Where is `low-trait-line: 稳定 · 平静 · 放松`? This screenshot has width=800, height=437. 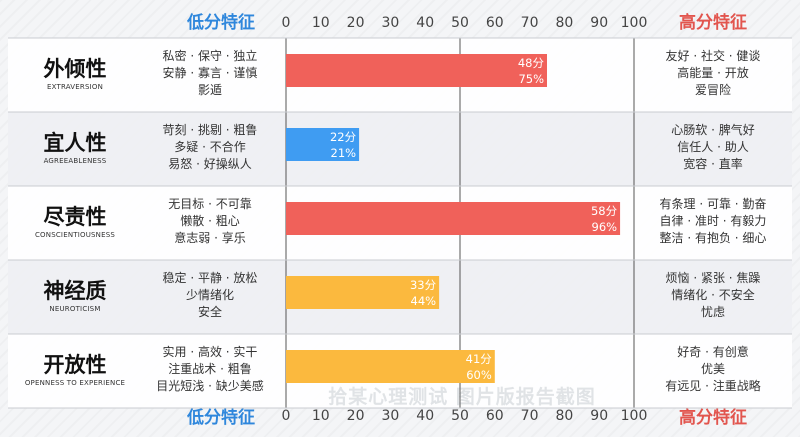 low-trait-line: 稳定 · 平静 · 放松 is located at coordinates (210, 278).